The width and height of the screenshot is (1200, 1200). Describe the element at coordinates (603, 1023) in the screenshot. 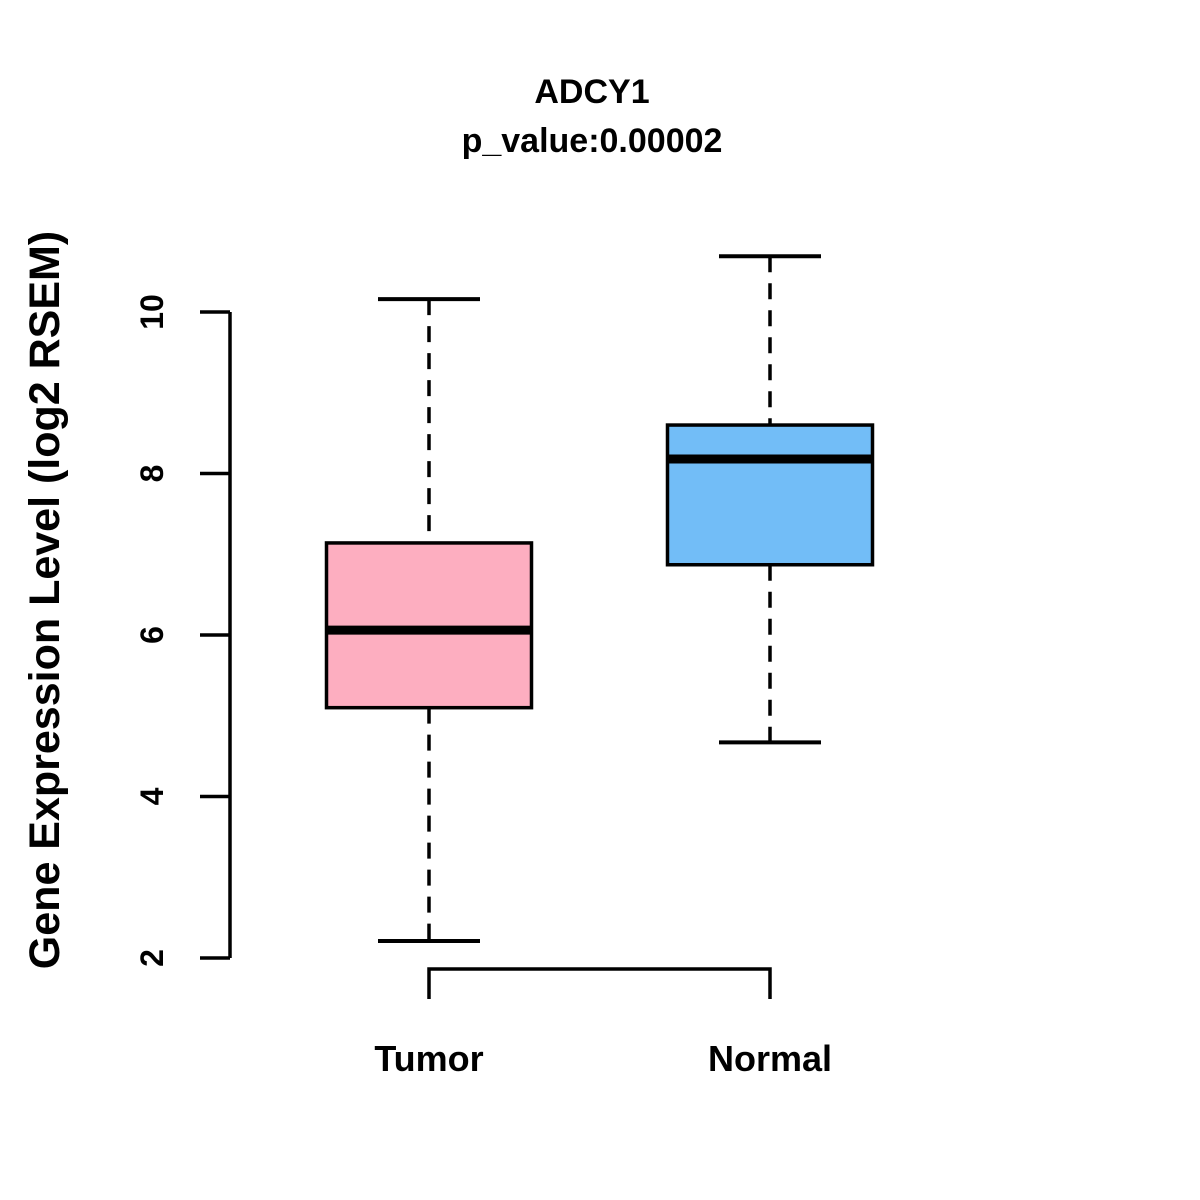

I see `x-axis: Tumor Normal` at that location.